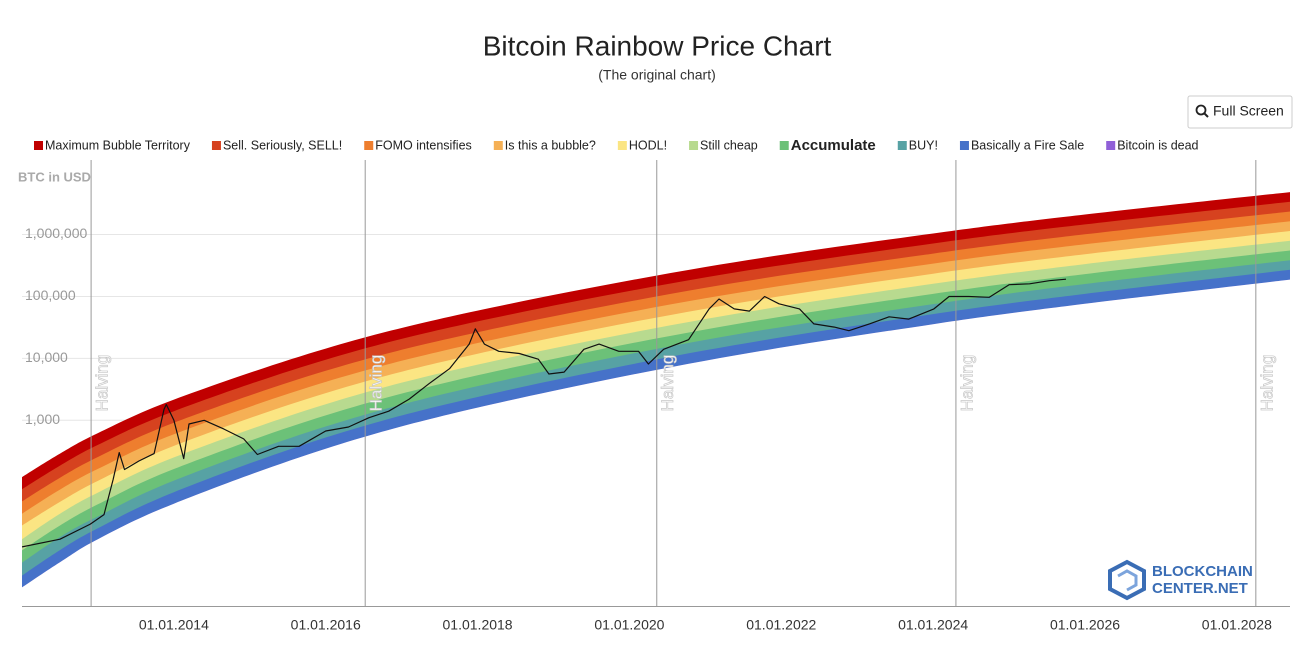 The width and height of the screenshot is (1300, 650). Describe the element at coordinates (282, 145) in the screenshot. I see `legend-label: Sell. Seriously, SELL!` at that location.